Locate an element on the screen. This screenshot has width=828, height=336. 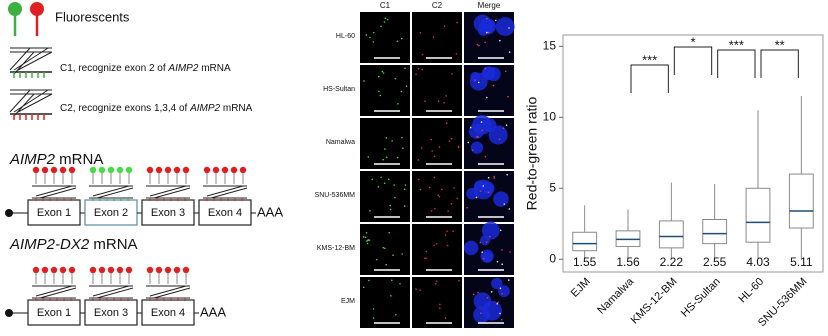
probe-icons is located at coordinates (31, 83).